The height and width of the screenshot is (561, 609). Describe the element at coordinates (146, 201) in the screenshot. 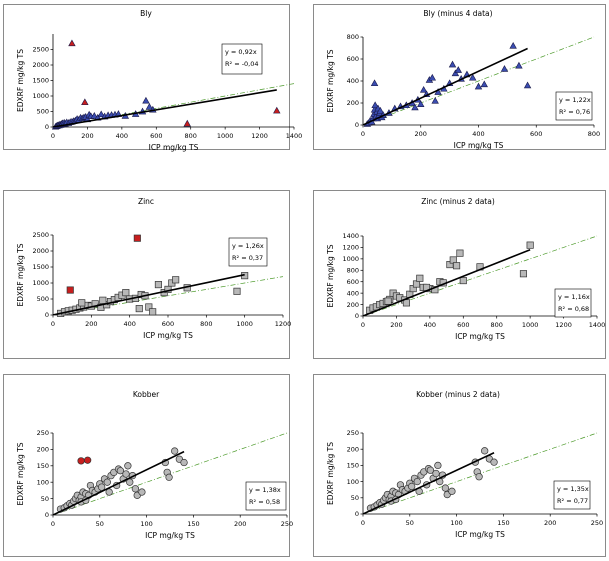

I see `chart-title: Zinc` at that location.